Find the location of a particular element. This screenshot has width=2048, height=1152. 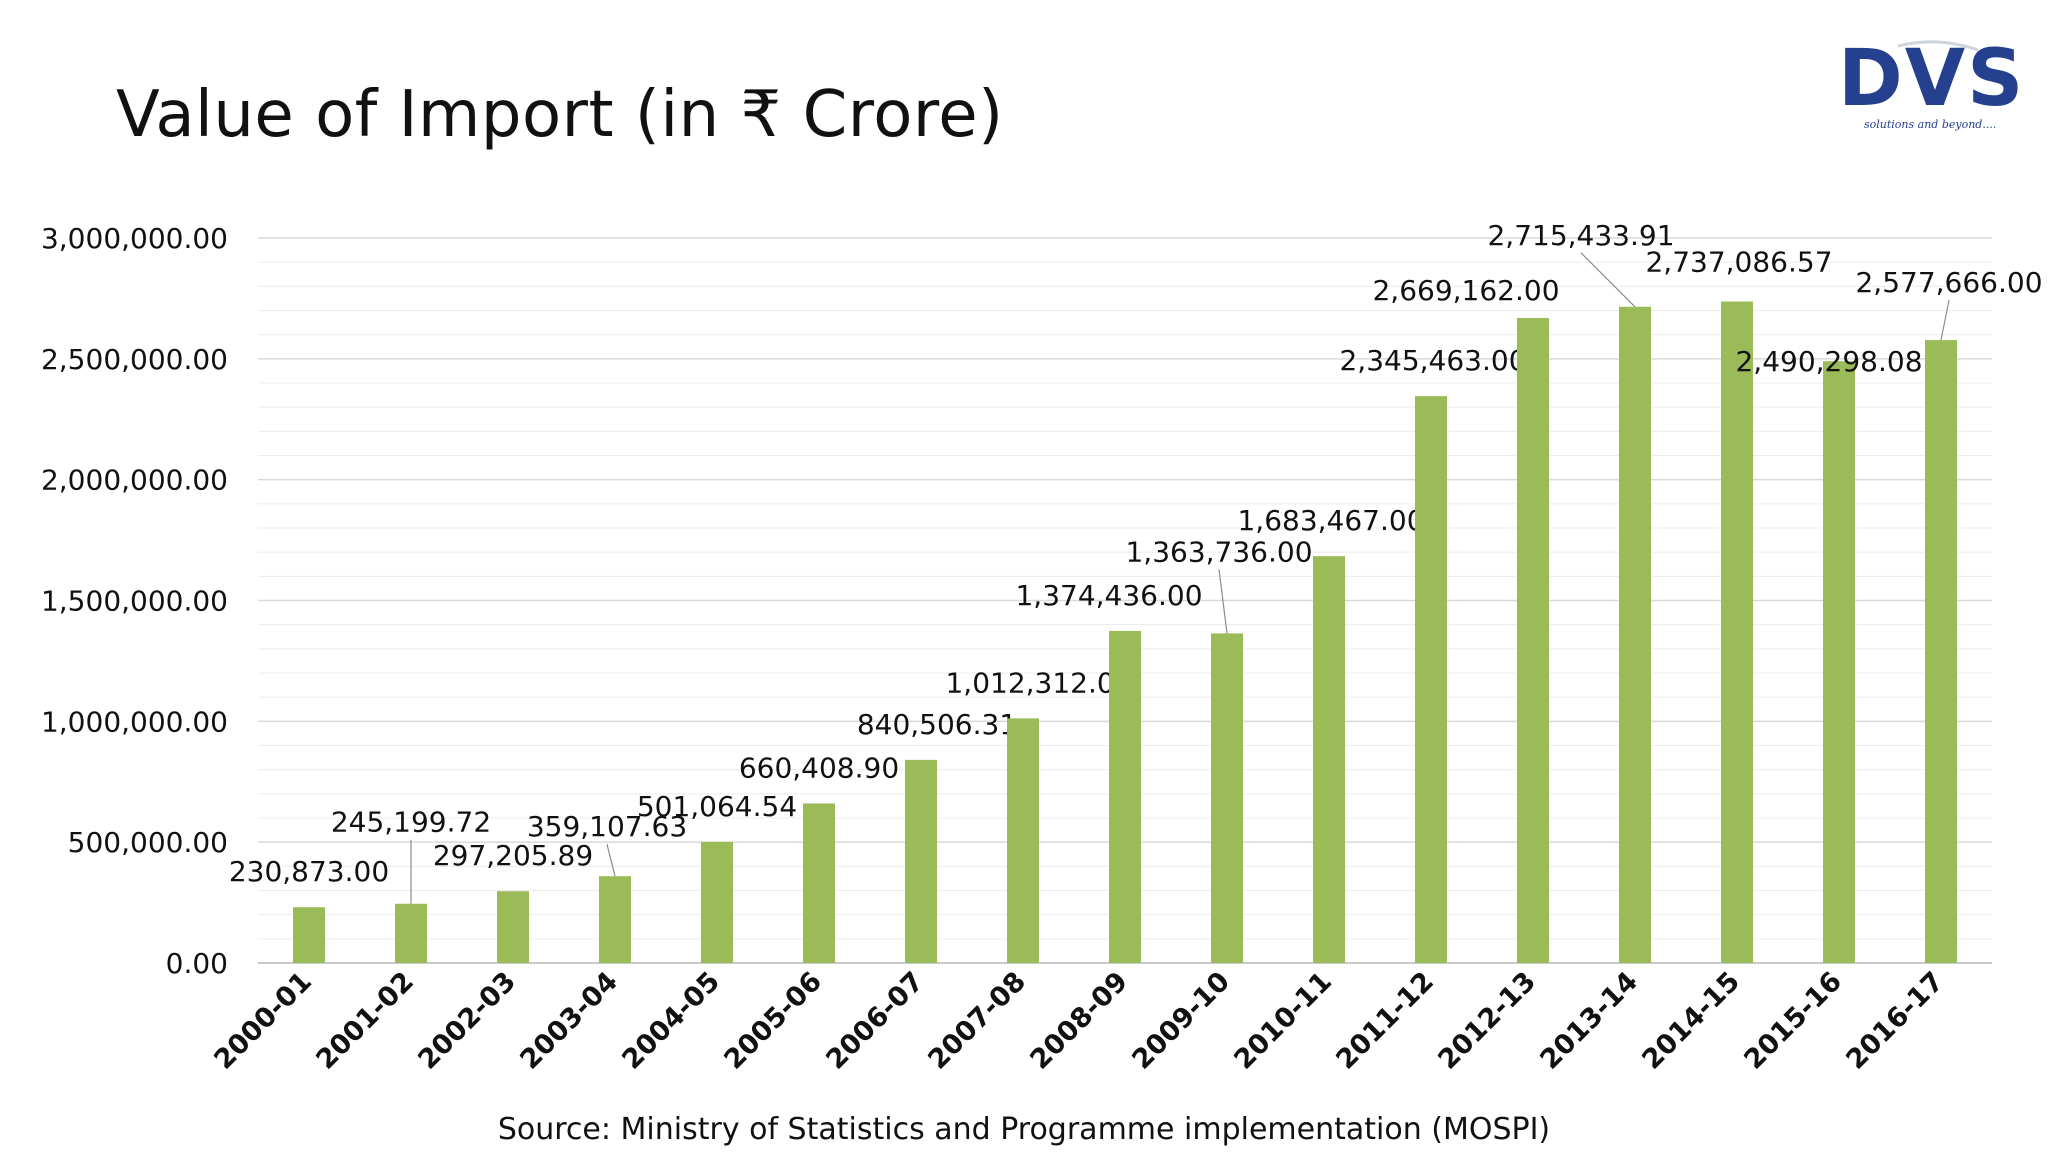

x-tick-label: 2014-15 is located at coordinates (1691, 1021).